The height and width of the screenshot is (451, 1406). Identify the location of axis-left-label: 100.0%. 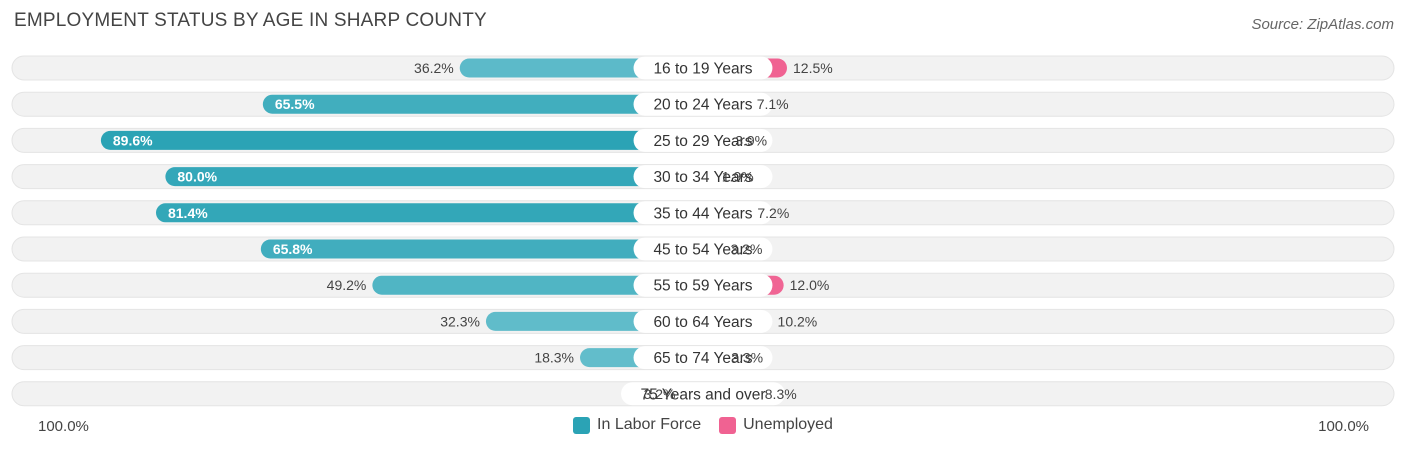
(63, 426).